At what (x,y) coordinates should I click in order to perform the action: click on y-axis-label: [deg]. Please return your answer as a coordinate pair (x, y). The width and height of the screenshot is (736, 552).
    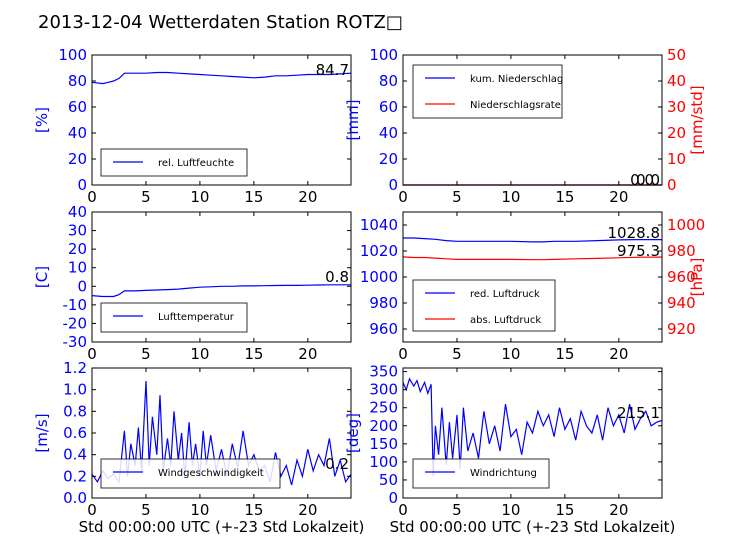
    Looking at the image, I should click on (353, 433).